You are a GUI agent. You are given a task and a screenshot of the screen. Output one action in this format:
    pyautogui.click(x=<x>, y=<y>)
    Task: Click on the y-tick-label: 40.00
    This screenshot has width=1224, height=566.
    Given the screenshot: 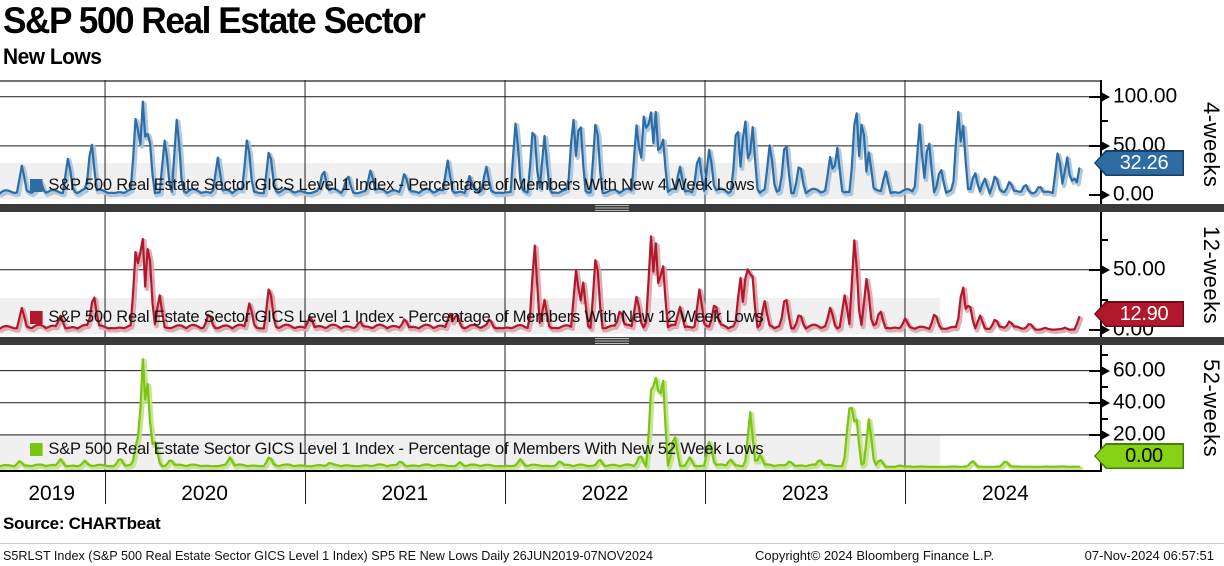 What is the action you would take?
    pyautogui.click(x=1139, y=402)
    